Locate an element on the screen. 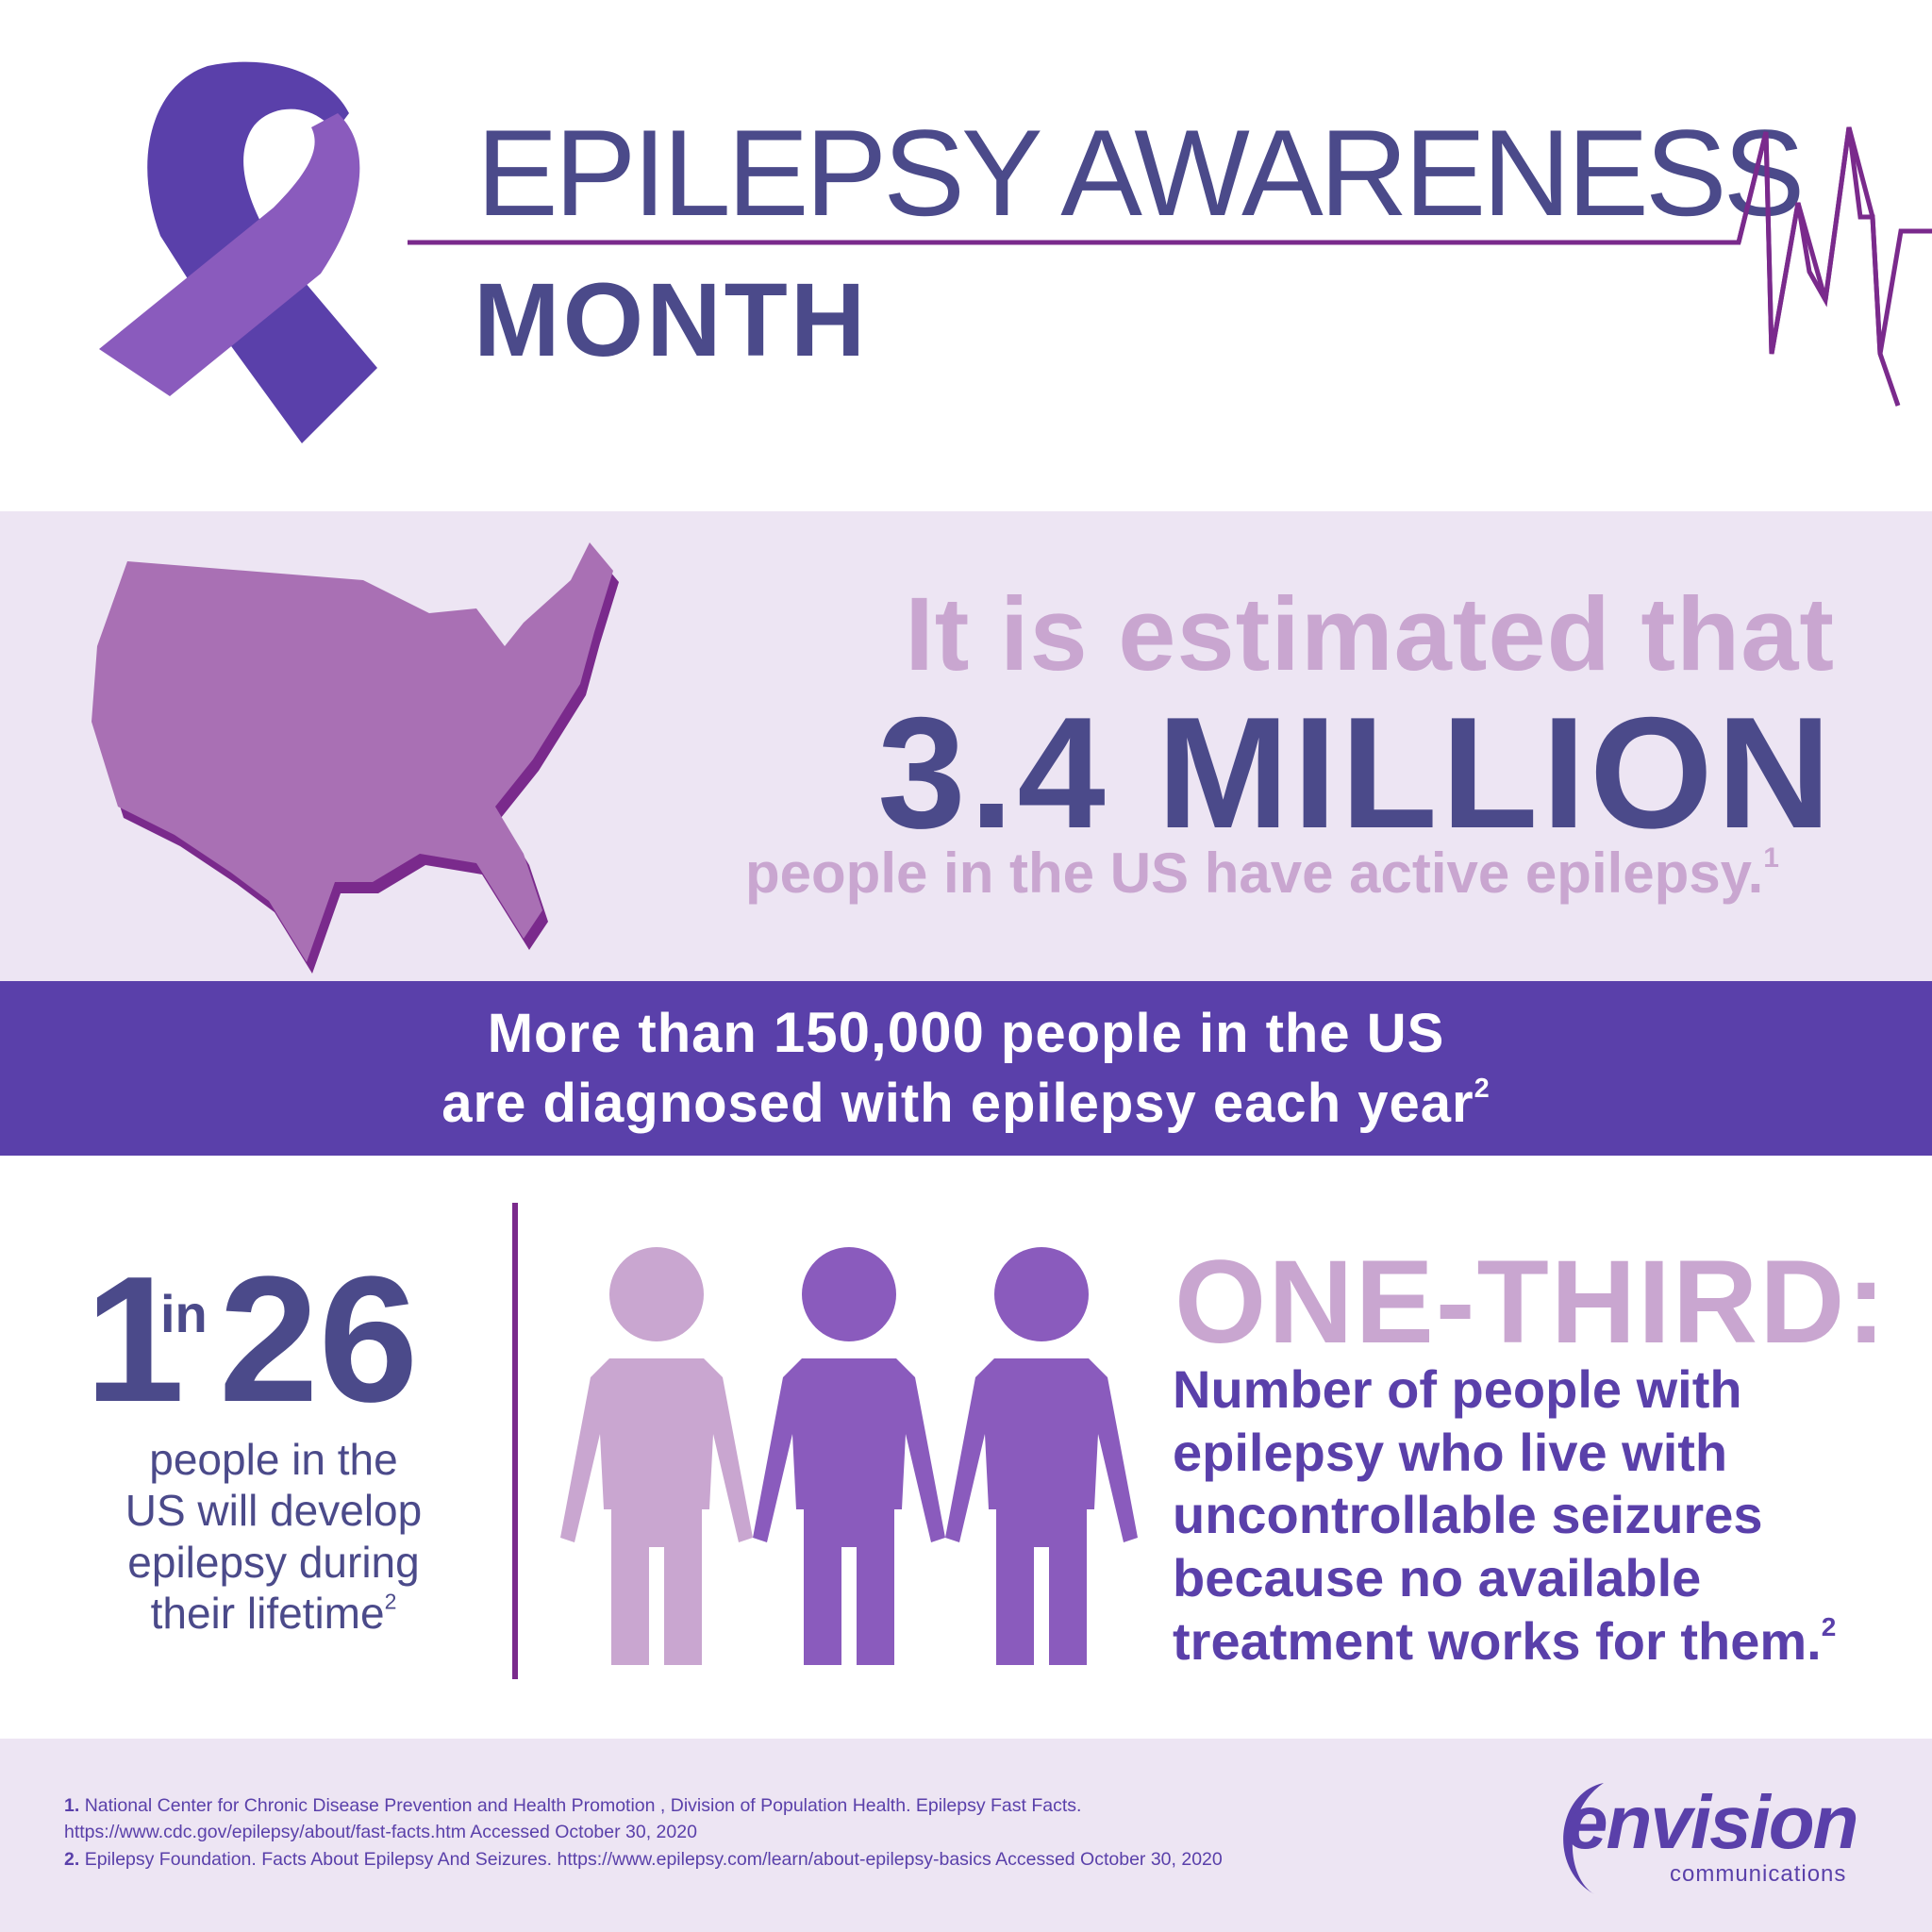  us-map-icon is located at coordinates (355, 758).